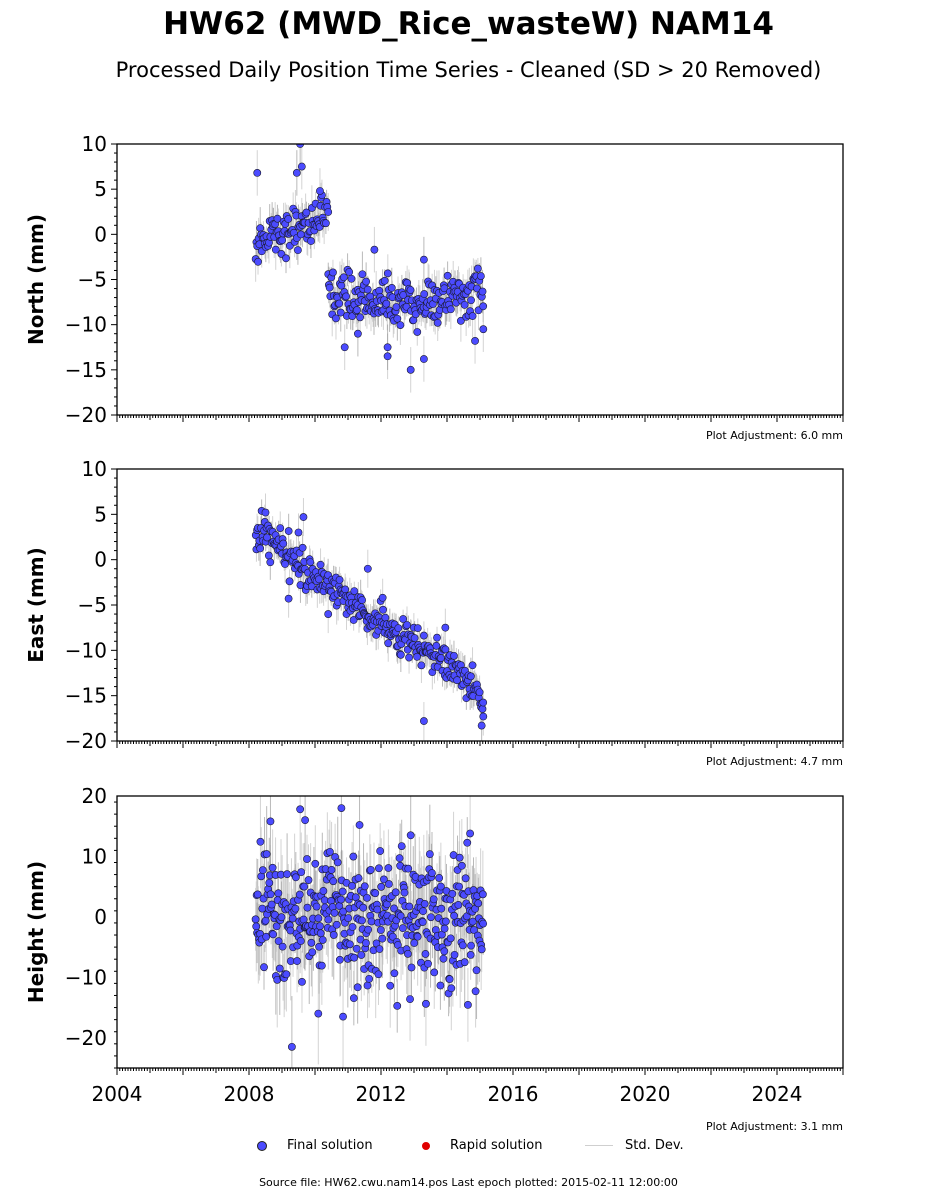  Describe the element at coordinates (36, 279) in the screenshot. I see `y-axis-label: North (mm)` at that location.